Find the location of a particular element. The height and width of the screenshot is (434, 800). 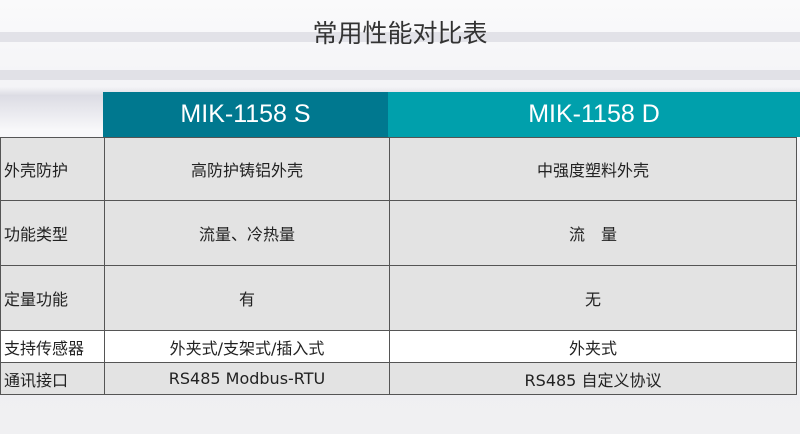

cell-s: 高防护铸铝外壳 is located at coordinates (247, 169).